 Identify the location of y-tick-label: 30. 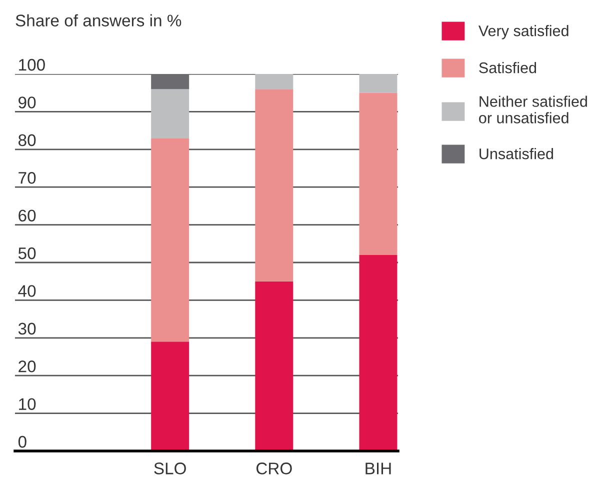
(27, 328).